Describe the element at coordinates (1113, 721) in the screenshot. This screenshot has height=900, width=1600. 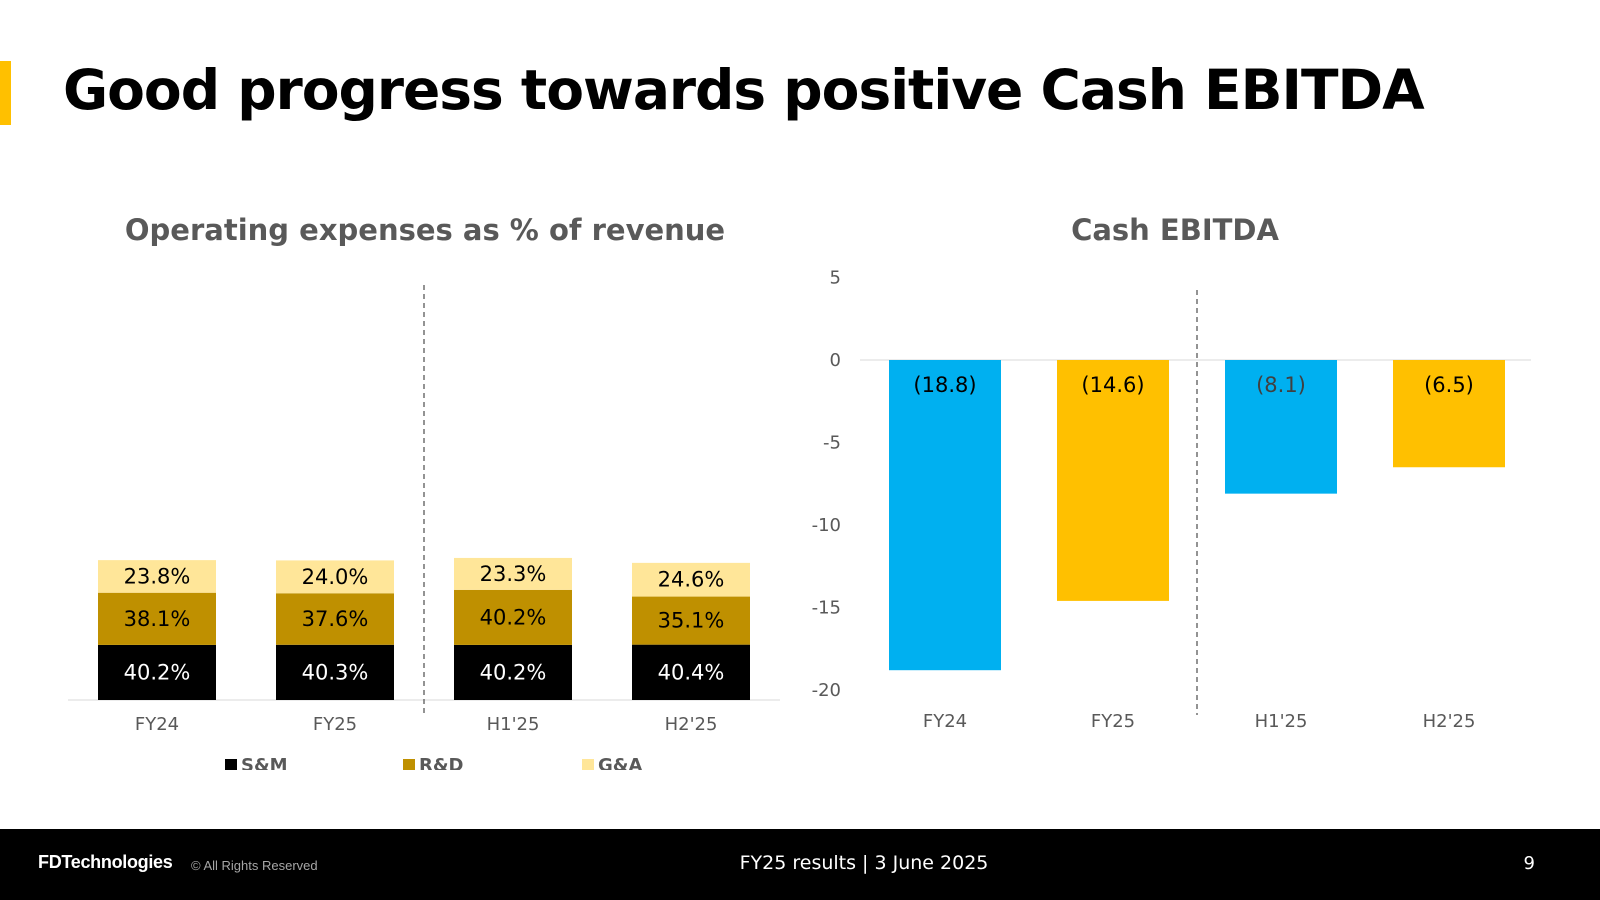
I see `ebitda-category-label: FY25` at that location.